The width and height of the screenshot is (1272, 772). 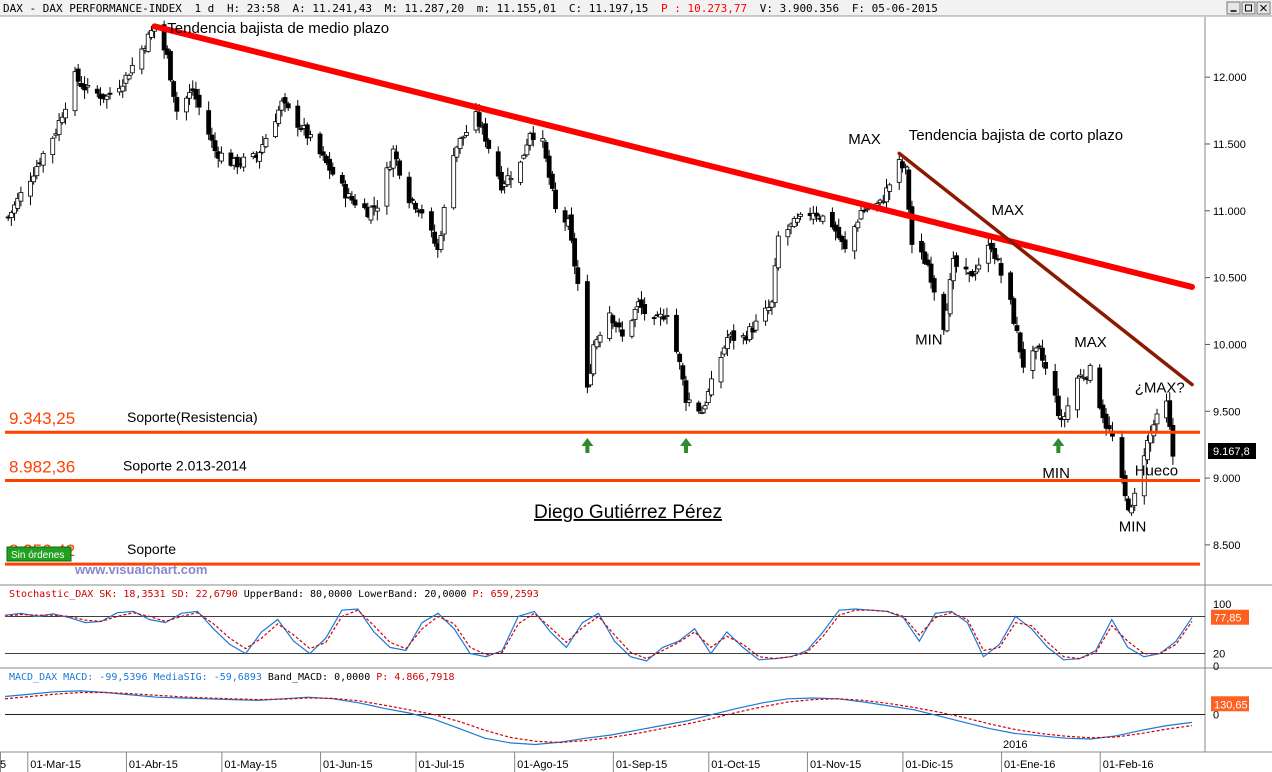 I want to click on x-tick-label: 01-Nov-15, so click(x=835, y=765).